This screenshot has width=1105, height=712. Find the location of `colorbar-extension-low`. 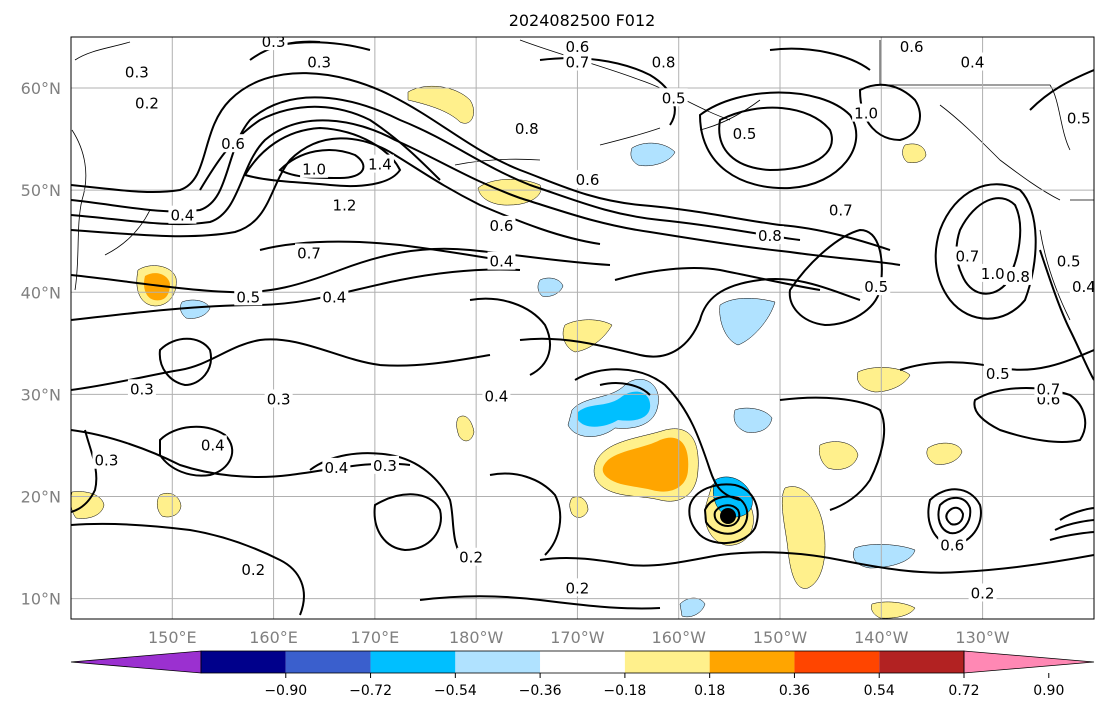

colorbar-extension-low is located at coordinates (136, 662).